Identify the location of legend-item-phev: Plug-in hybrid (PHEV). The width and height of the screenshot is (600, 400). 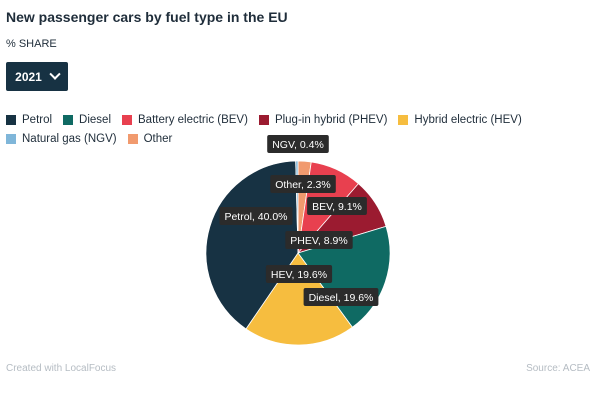
(323, 119).